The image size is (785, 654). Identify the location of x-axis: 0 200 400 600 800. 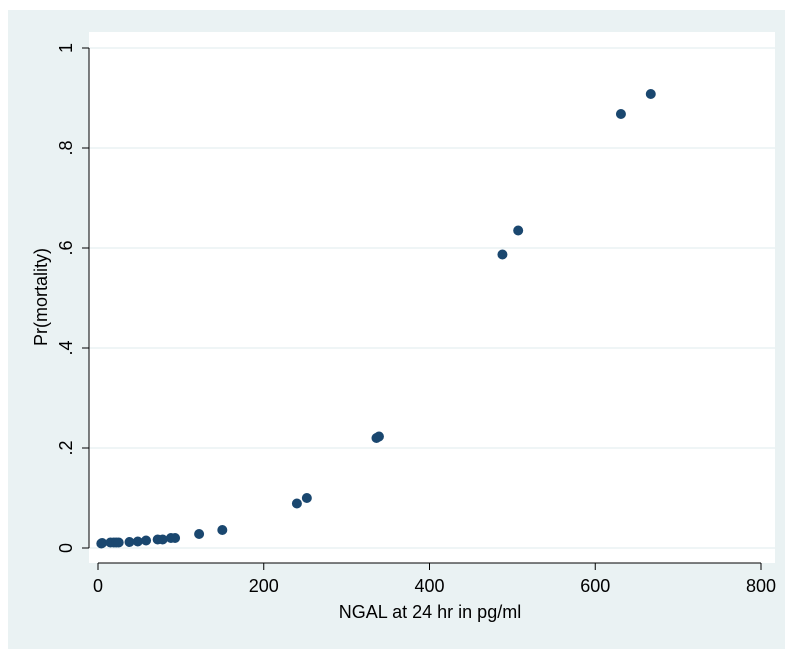
(434, 579).